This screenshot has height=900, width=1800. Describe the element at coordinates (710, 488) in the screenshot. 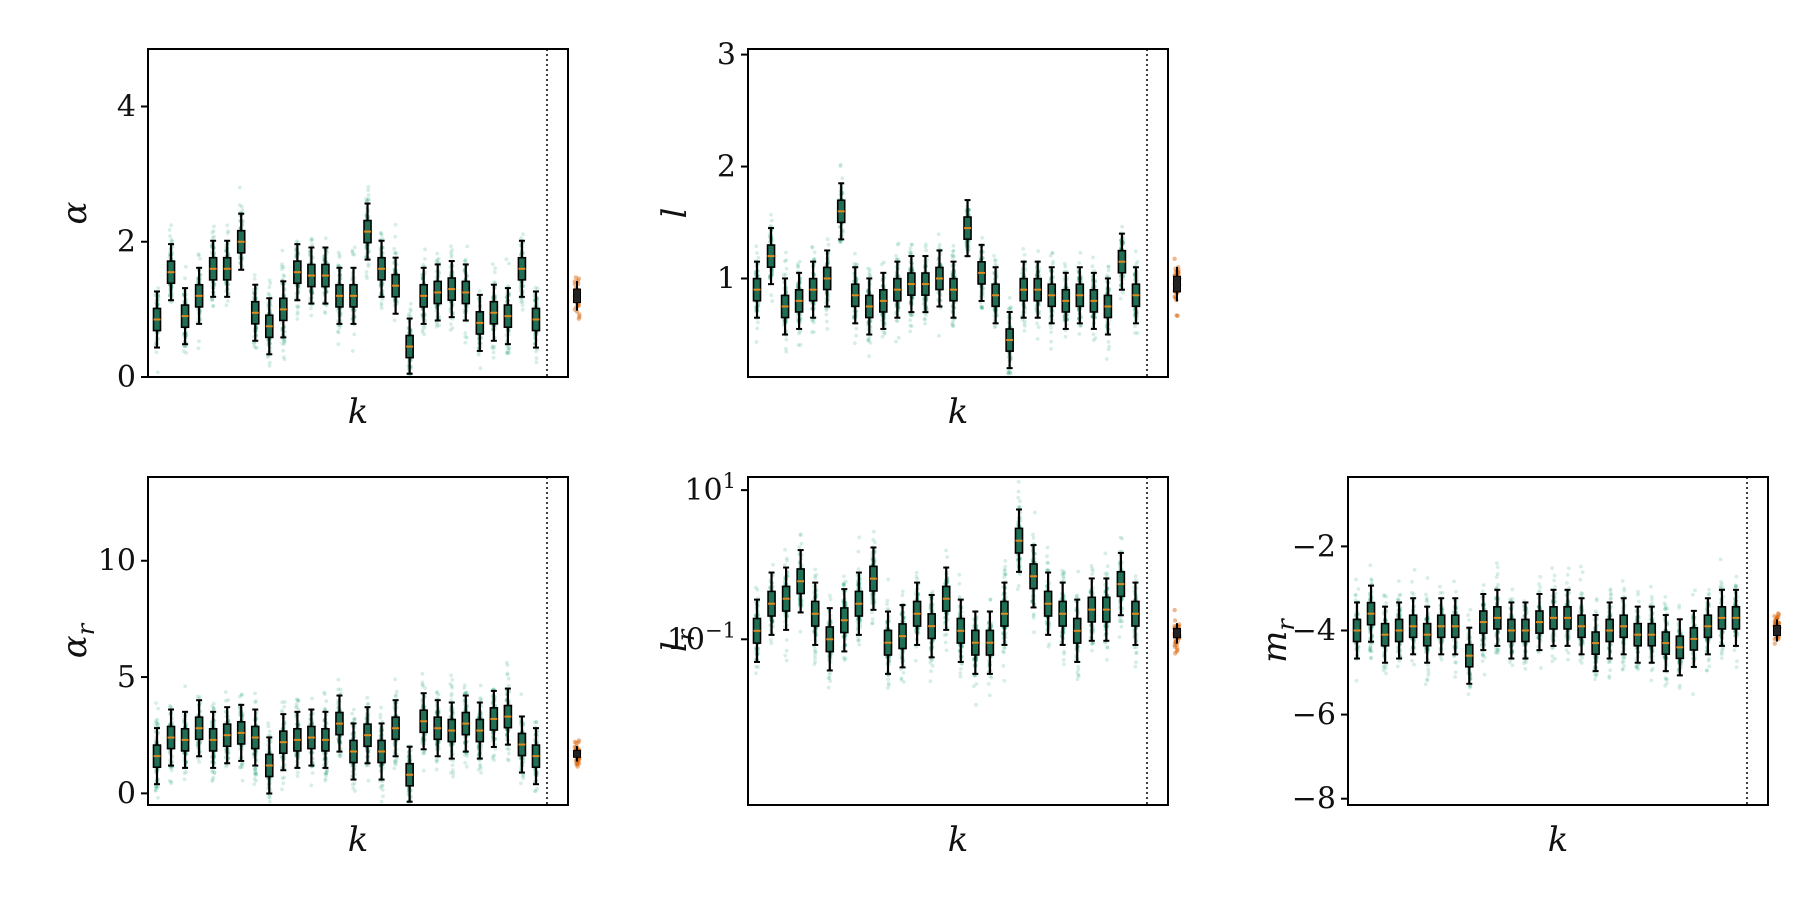

I see `ytick-l_r-1: 10¹` at that location.